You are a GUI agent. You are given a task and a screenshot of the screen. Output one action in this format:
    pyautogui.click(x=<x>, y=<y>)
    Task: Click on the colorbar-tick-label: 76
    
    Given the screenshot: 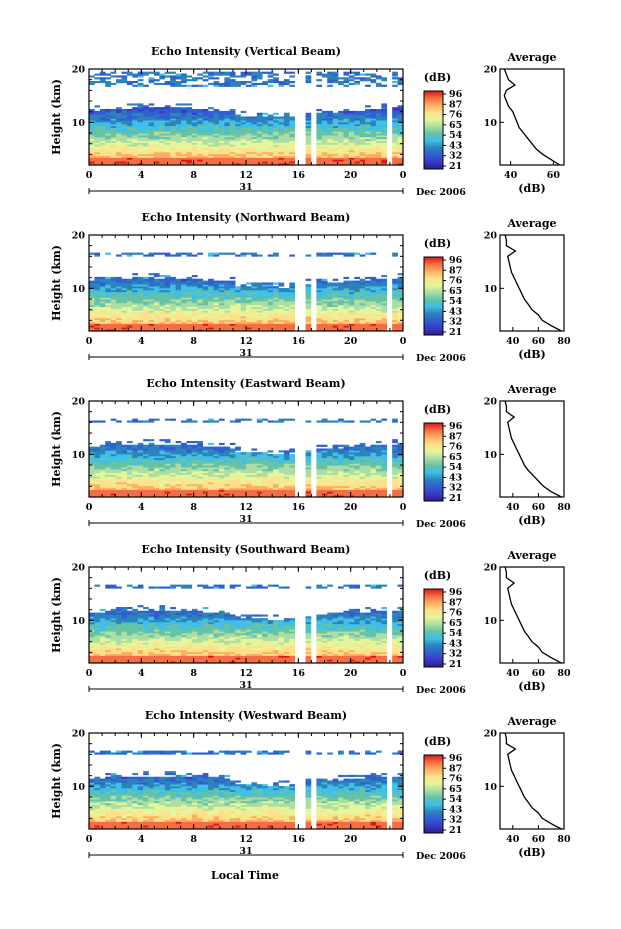 What is the action you would take?
    pyautogui.click(x=456, y=115)
    